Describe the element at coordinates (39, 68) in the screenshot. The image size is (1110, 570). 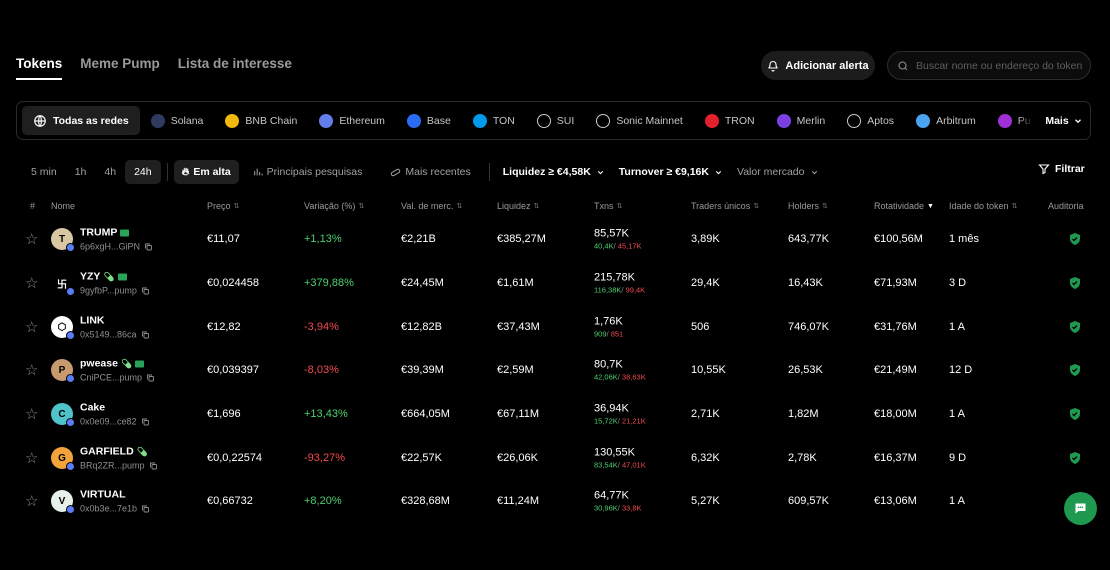
I see `tab-tokens: Tokens` at that location.